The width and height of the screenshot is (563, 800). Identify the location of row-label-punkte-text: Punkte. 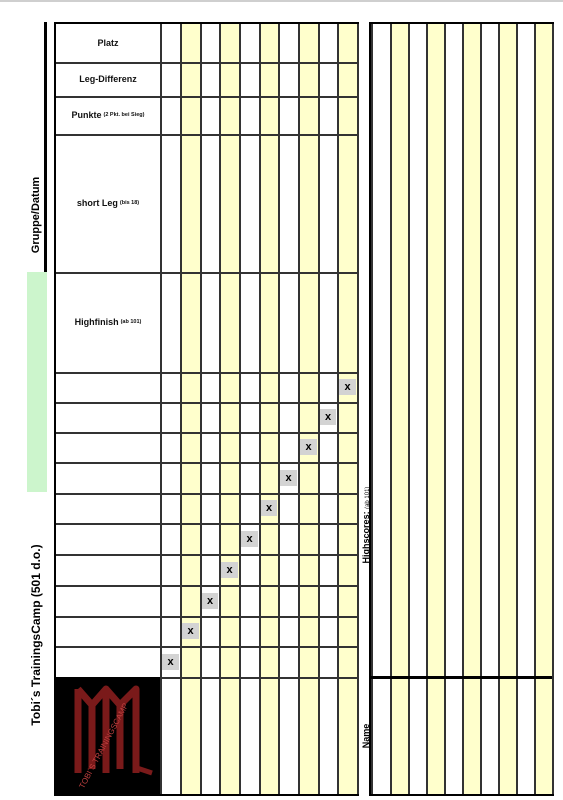
(86, 115).